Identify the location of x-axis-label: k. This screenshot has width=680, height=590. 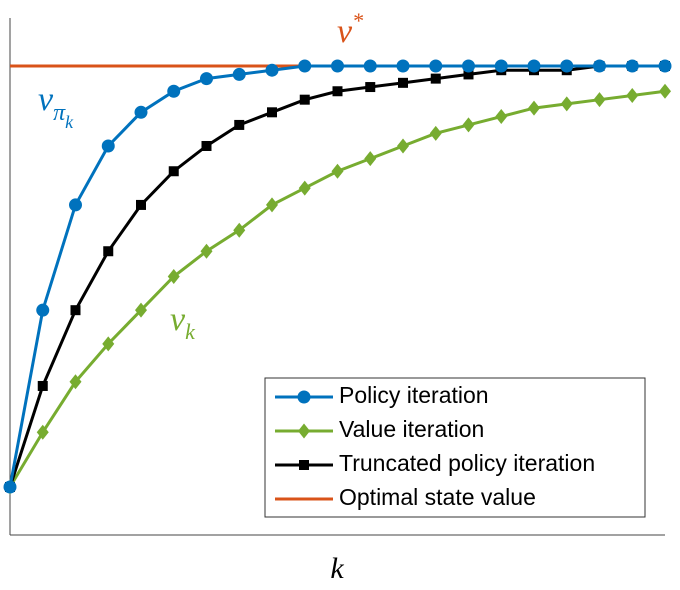
(337, 568).